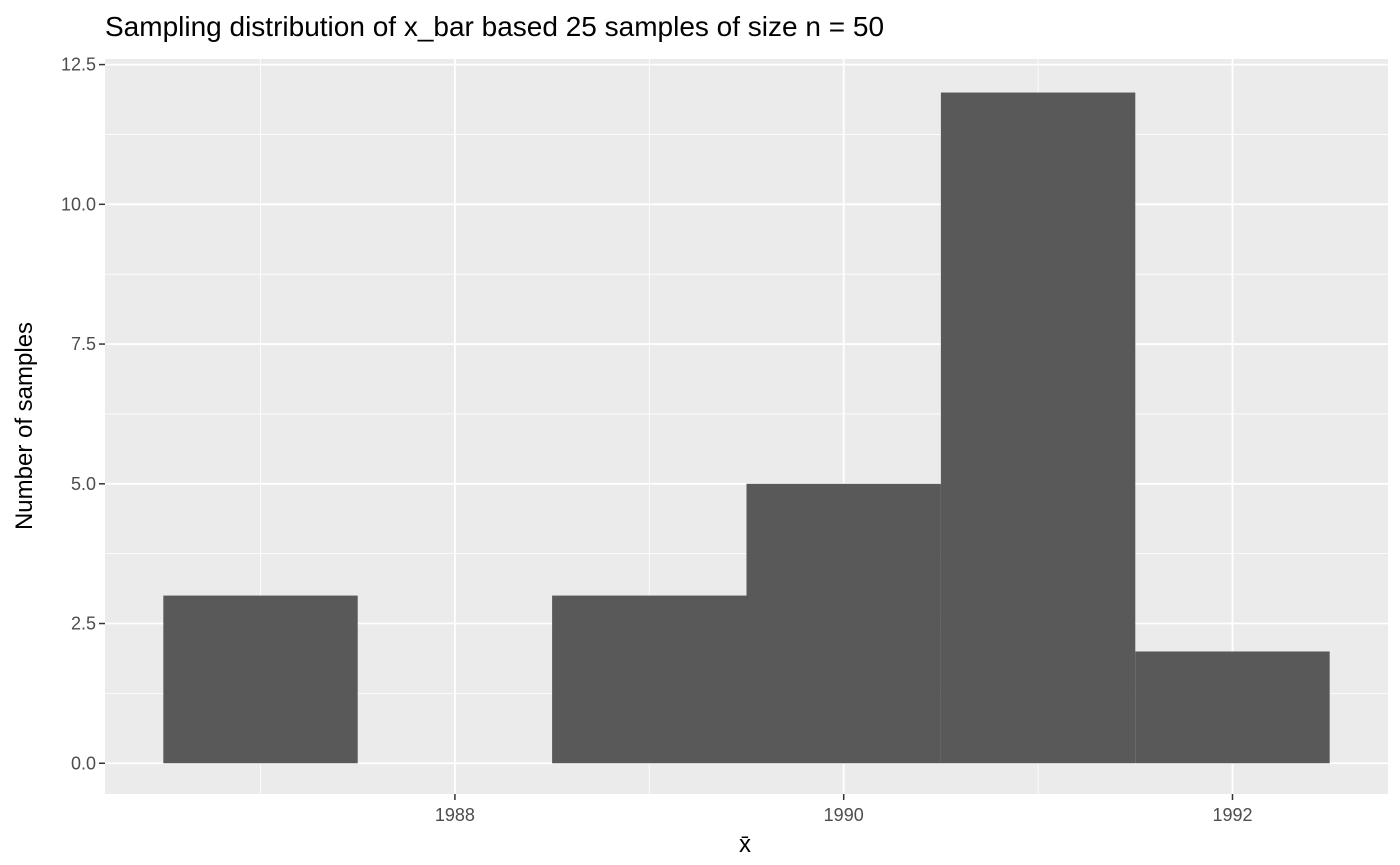 This screenshot has width=1400, height=865. I want to click on x-axis: 1988 1990 1992, so click(844, 809).